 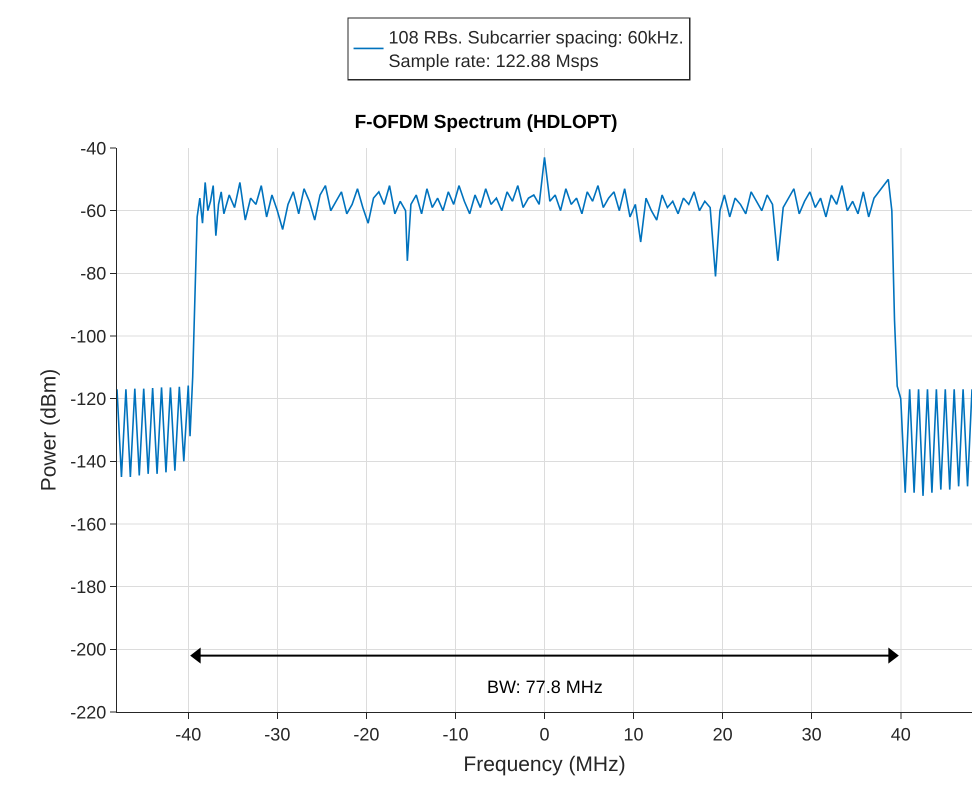 I want to click on y-tick-label: -100, so click(x=88, y=336).